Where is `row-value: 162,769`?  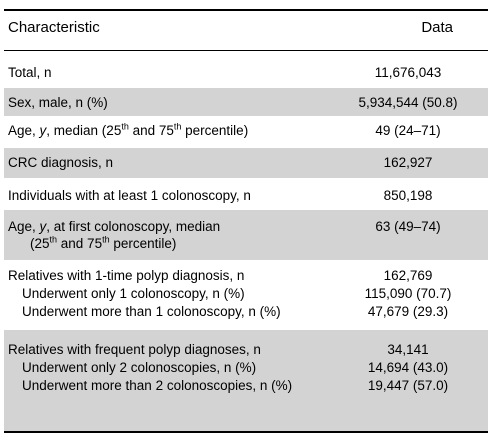 row-value: 162,769 is located at coordinates (408, 275).